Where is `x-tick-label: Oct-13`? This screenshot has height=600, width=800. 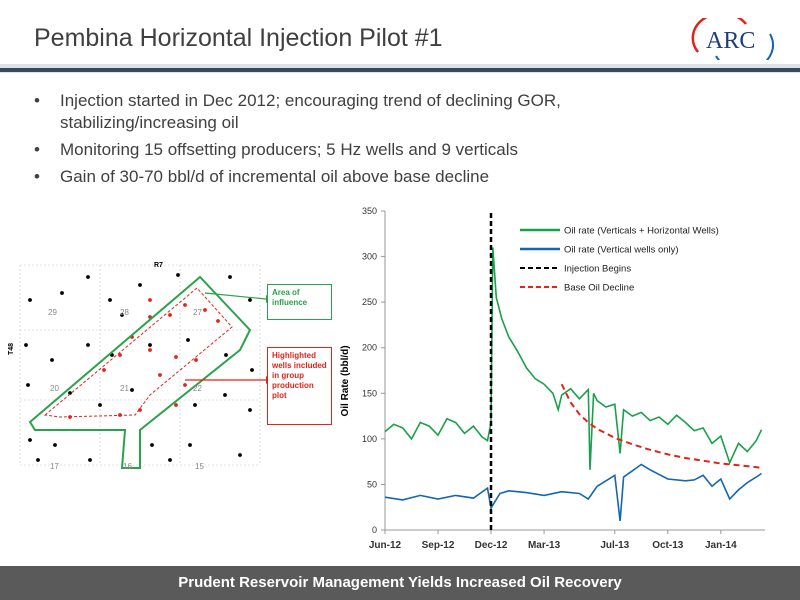 x-tick-label: Oct-13 is located at coordinates (668, 545).